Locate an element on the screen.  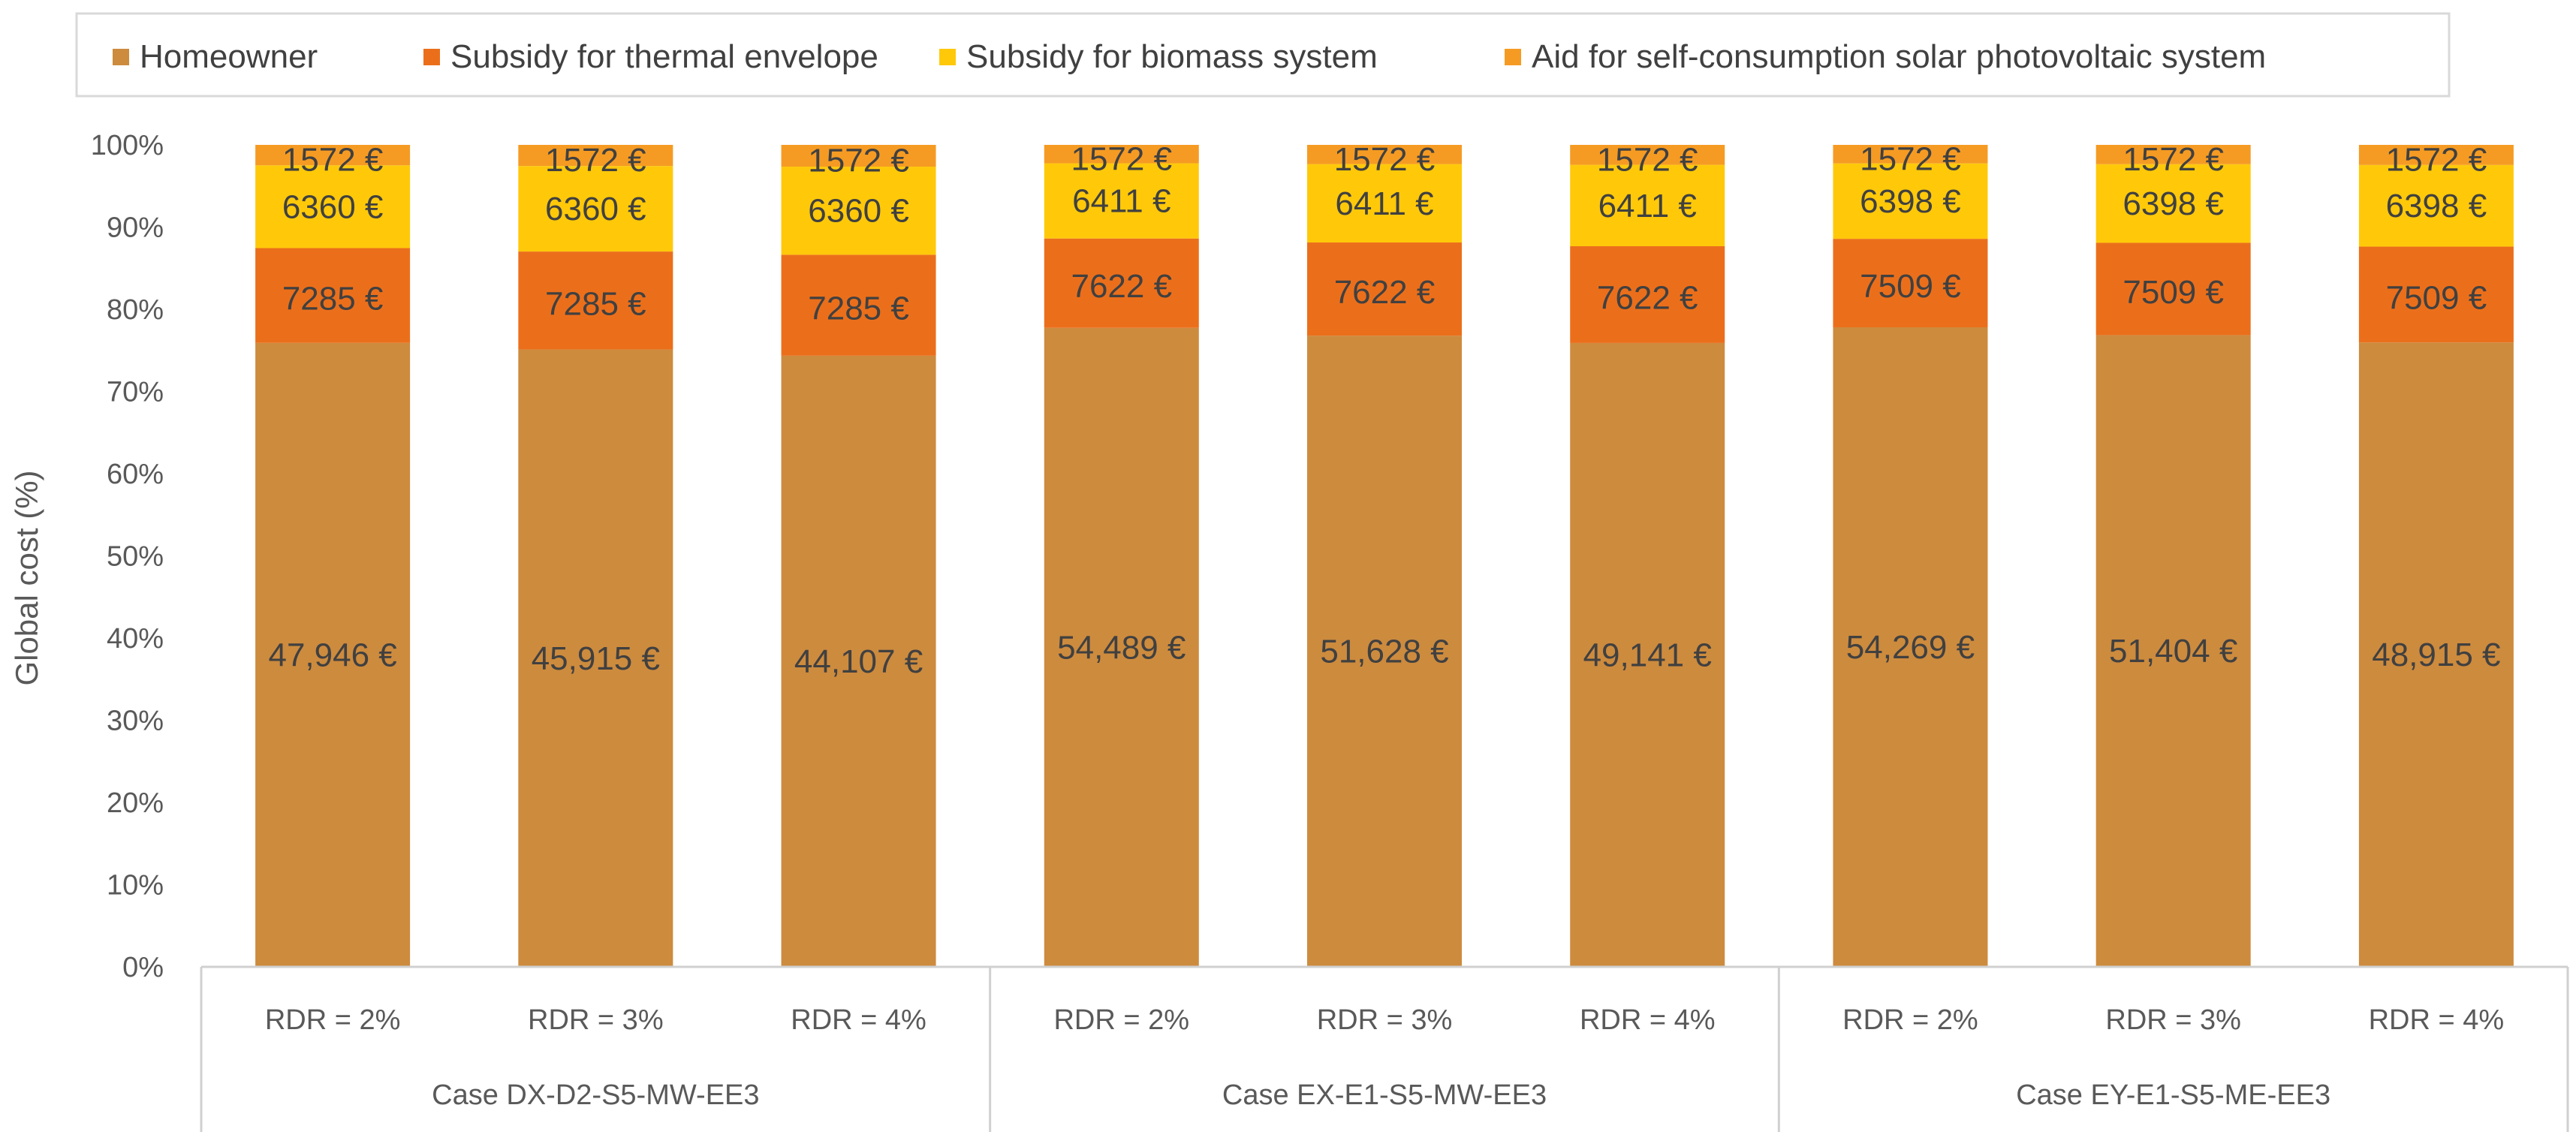
y-tick-label: 0% is located at coordinates (143, 967).